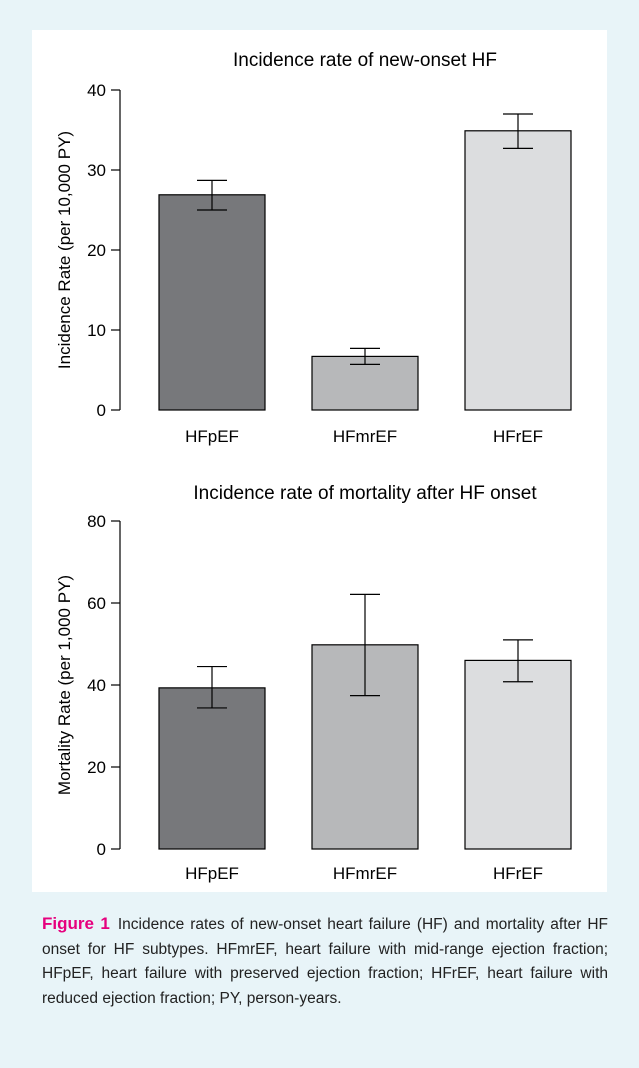 This screenshot has width=639, height=1068. What do you see at coordinates (76, 923) in the screenshot?
I see `figure-label: Figure 1` at bounding box center [76, 923].